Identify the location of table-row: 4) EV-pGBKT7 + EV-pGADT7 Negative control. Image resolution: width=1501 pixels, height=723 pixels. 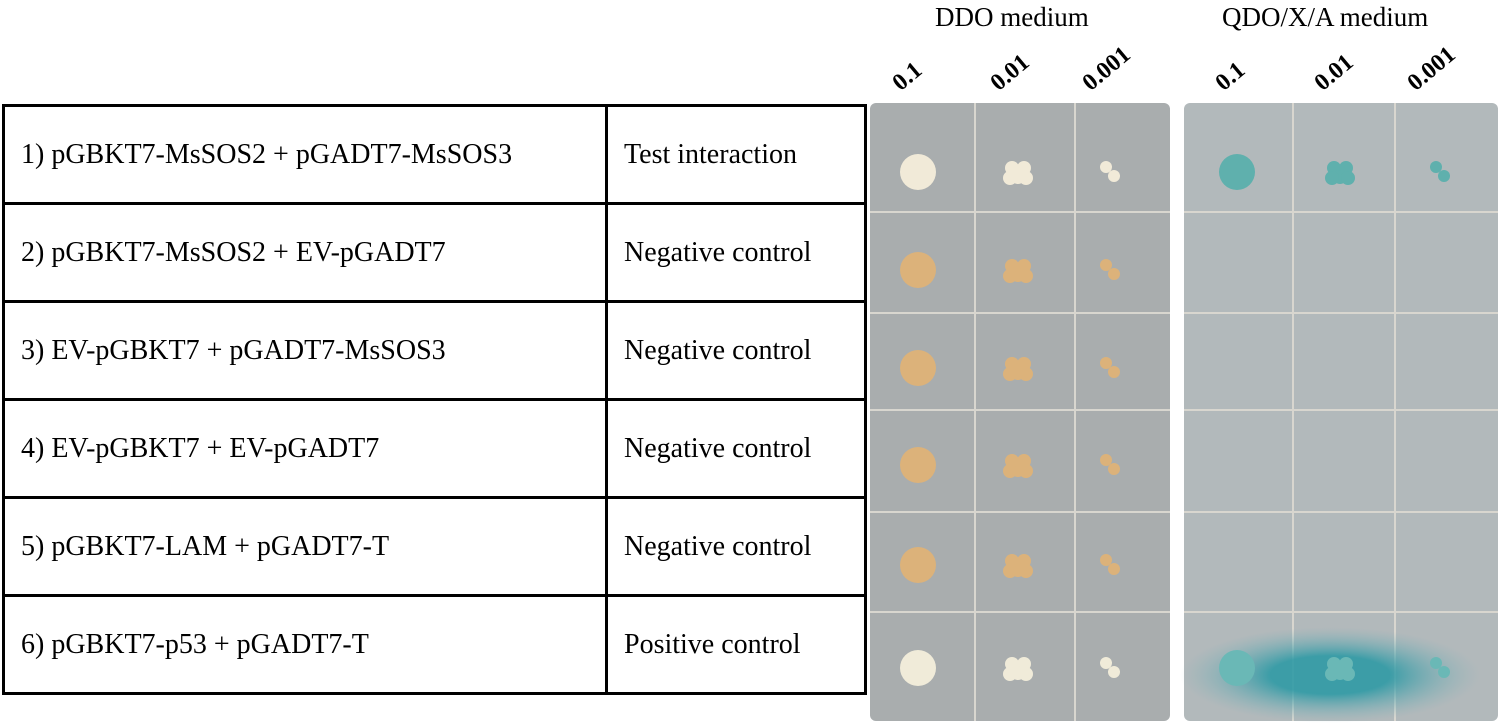
(434, 448).